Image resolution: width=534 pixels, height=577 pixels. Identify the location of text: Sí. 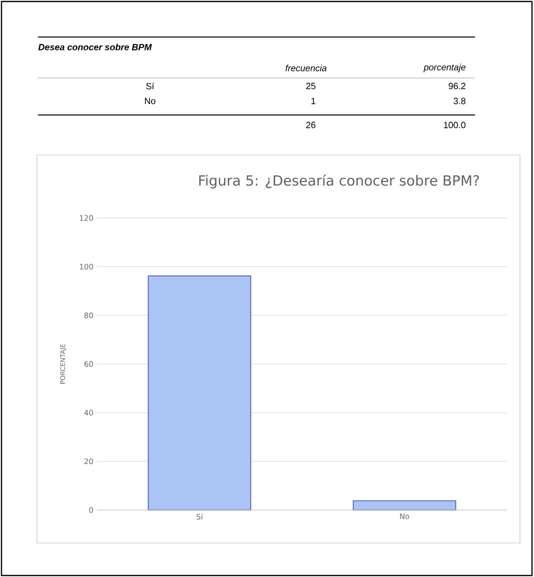
(150, 86).